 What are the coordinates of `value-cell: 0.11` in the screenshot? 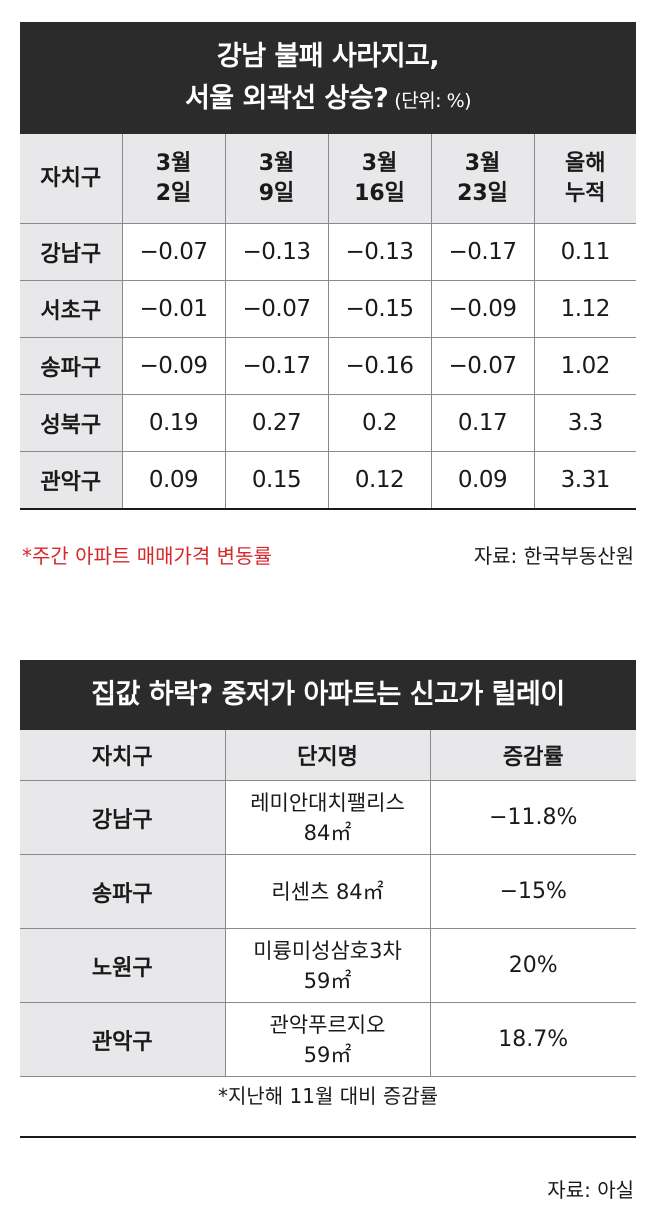 It's located at (584, 252).